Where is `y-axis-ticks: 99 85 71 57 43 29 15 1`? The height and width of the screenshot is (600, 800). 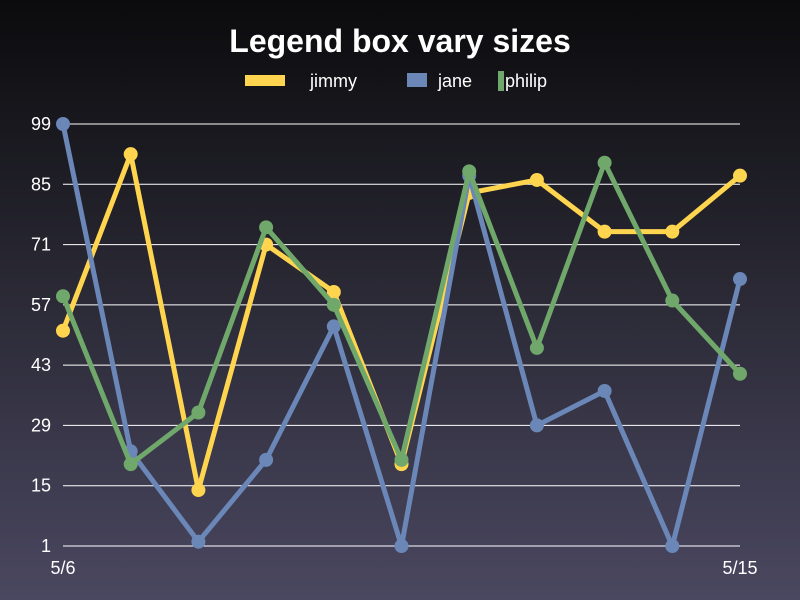 y-axis-ticks: 99 85 71 57 43 29 15 1 is located at coordinates (41, 335).